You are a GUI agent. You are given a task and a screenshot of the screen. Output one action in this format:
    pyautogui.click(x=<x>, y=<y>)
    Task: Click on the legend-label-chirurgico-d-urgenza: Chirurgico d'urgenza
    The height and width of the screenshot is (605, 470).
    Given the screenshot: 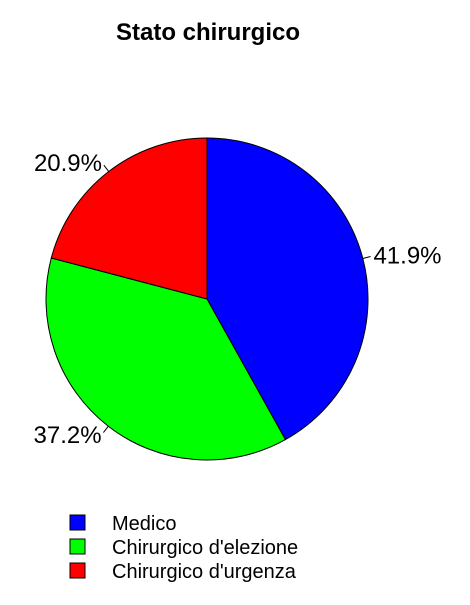 What is the action you would take?
    pyautogui.click(x=204, y=572)
    